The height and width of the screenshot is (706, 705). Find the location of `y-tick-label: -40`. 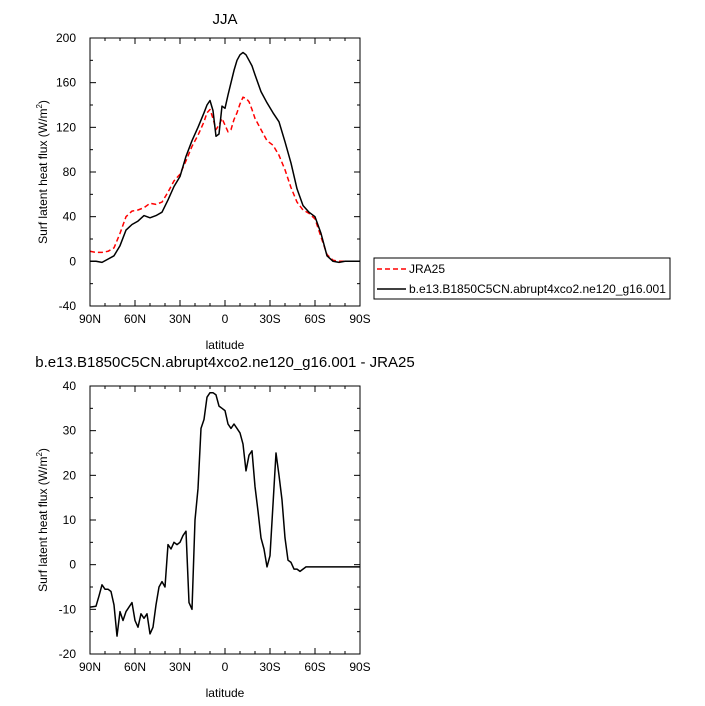

y-tick-label: -40 is located at coordinates (68, 306).